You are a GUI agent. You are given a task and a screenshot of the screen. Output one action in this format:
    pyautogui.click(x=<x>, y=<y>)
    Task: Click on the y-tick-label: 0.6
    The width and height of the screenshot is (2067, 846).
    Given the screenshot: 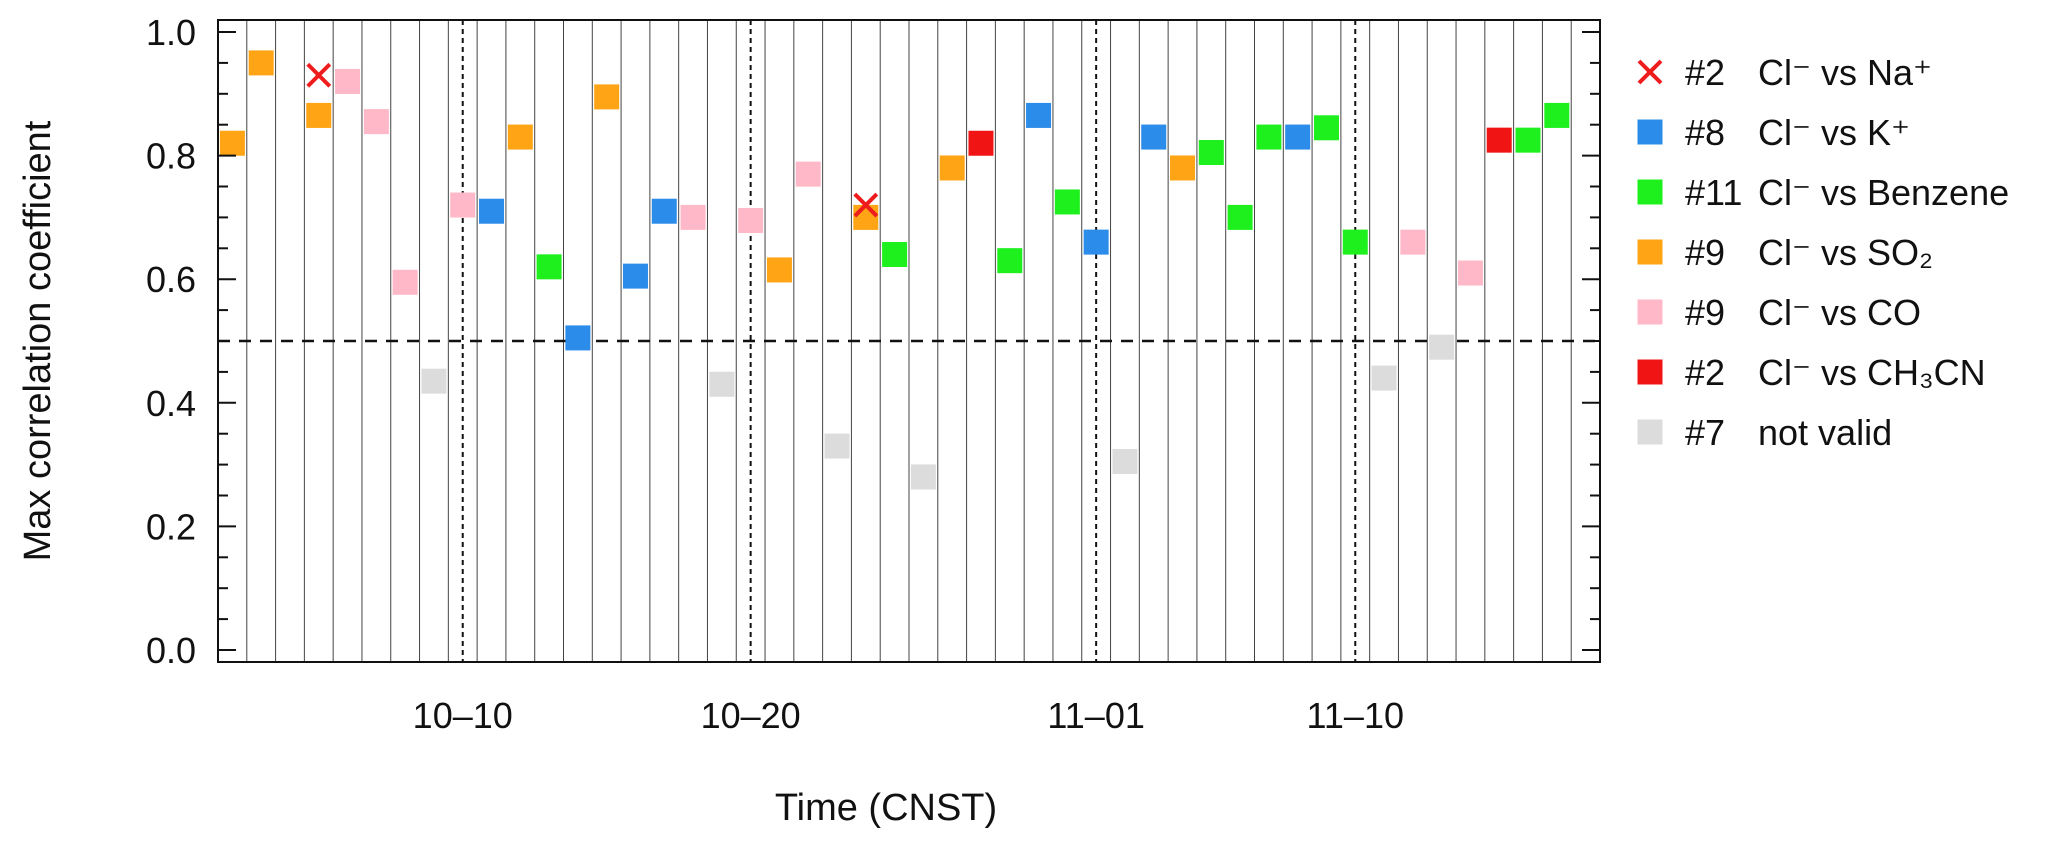 What is the action you would take?
    pyautogui.click(x=171, y=279)
    